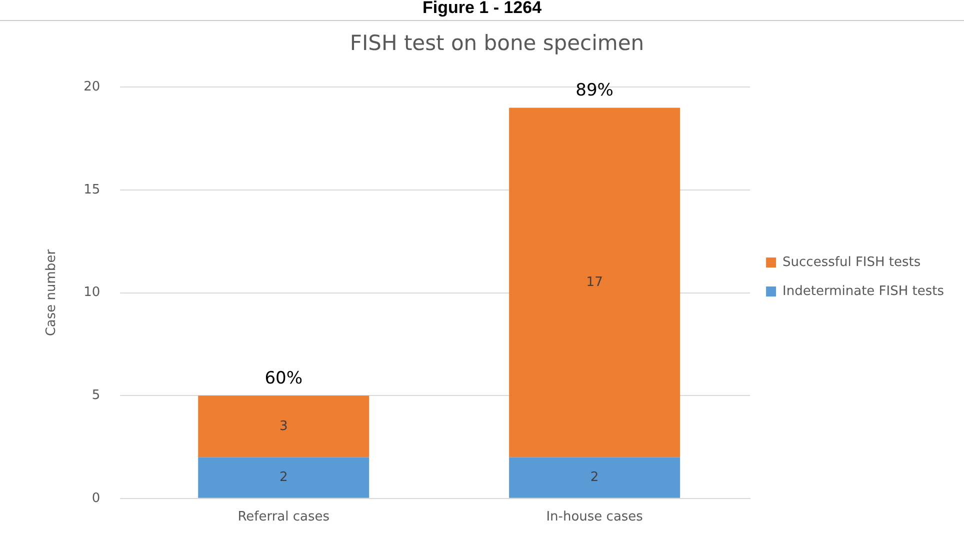 The width and height of the screenshot is (964, 534). What do you see at coordinates (52, 292) in the screenshot?
I see `y-axis-title: Case number` at bounding box center [52, 292].